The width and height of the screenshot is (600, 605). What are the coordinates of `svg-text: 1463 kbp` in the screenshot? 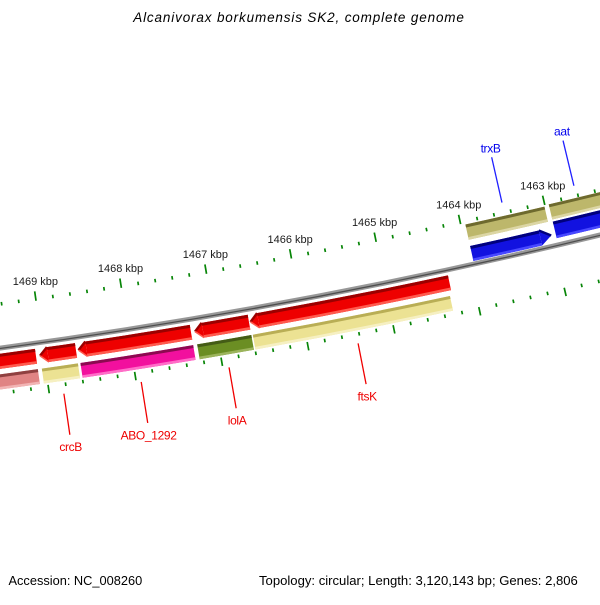 It's located at (542, 186).